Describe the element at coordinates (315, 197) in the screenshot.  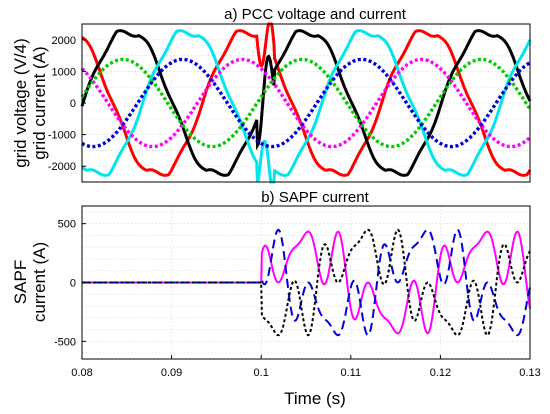
I see `chart-title-b: b) SAPF current` at that location.